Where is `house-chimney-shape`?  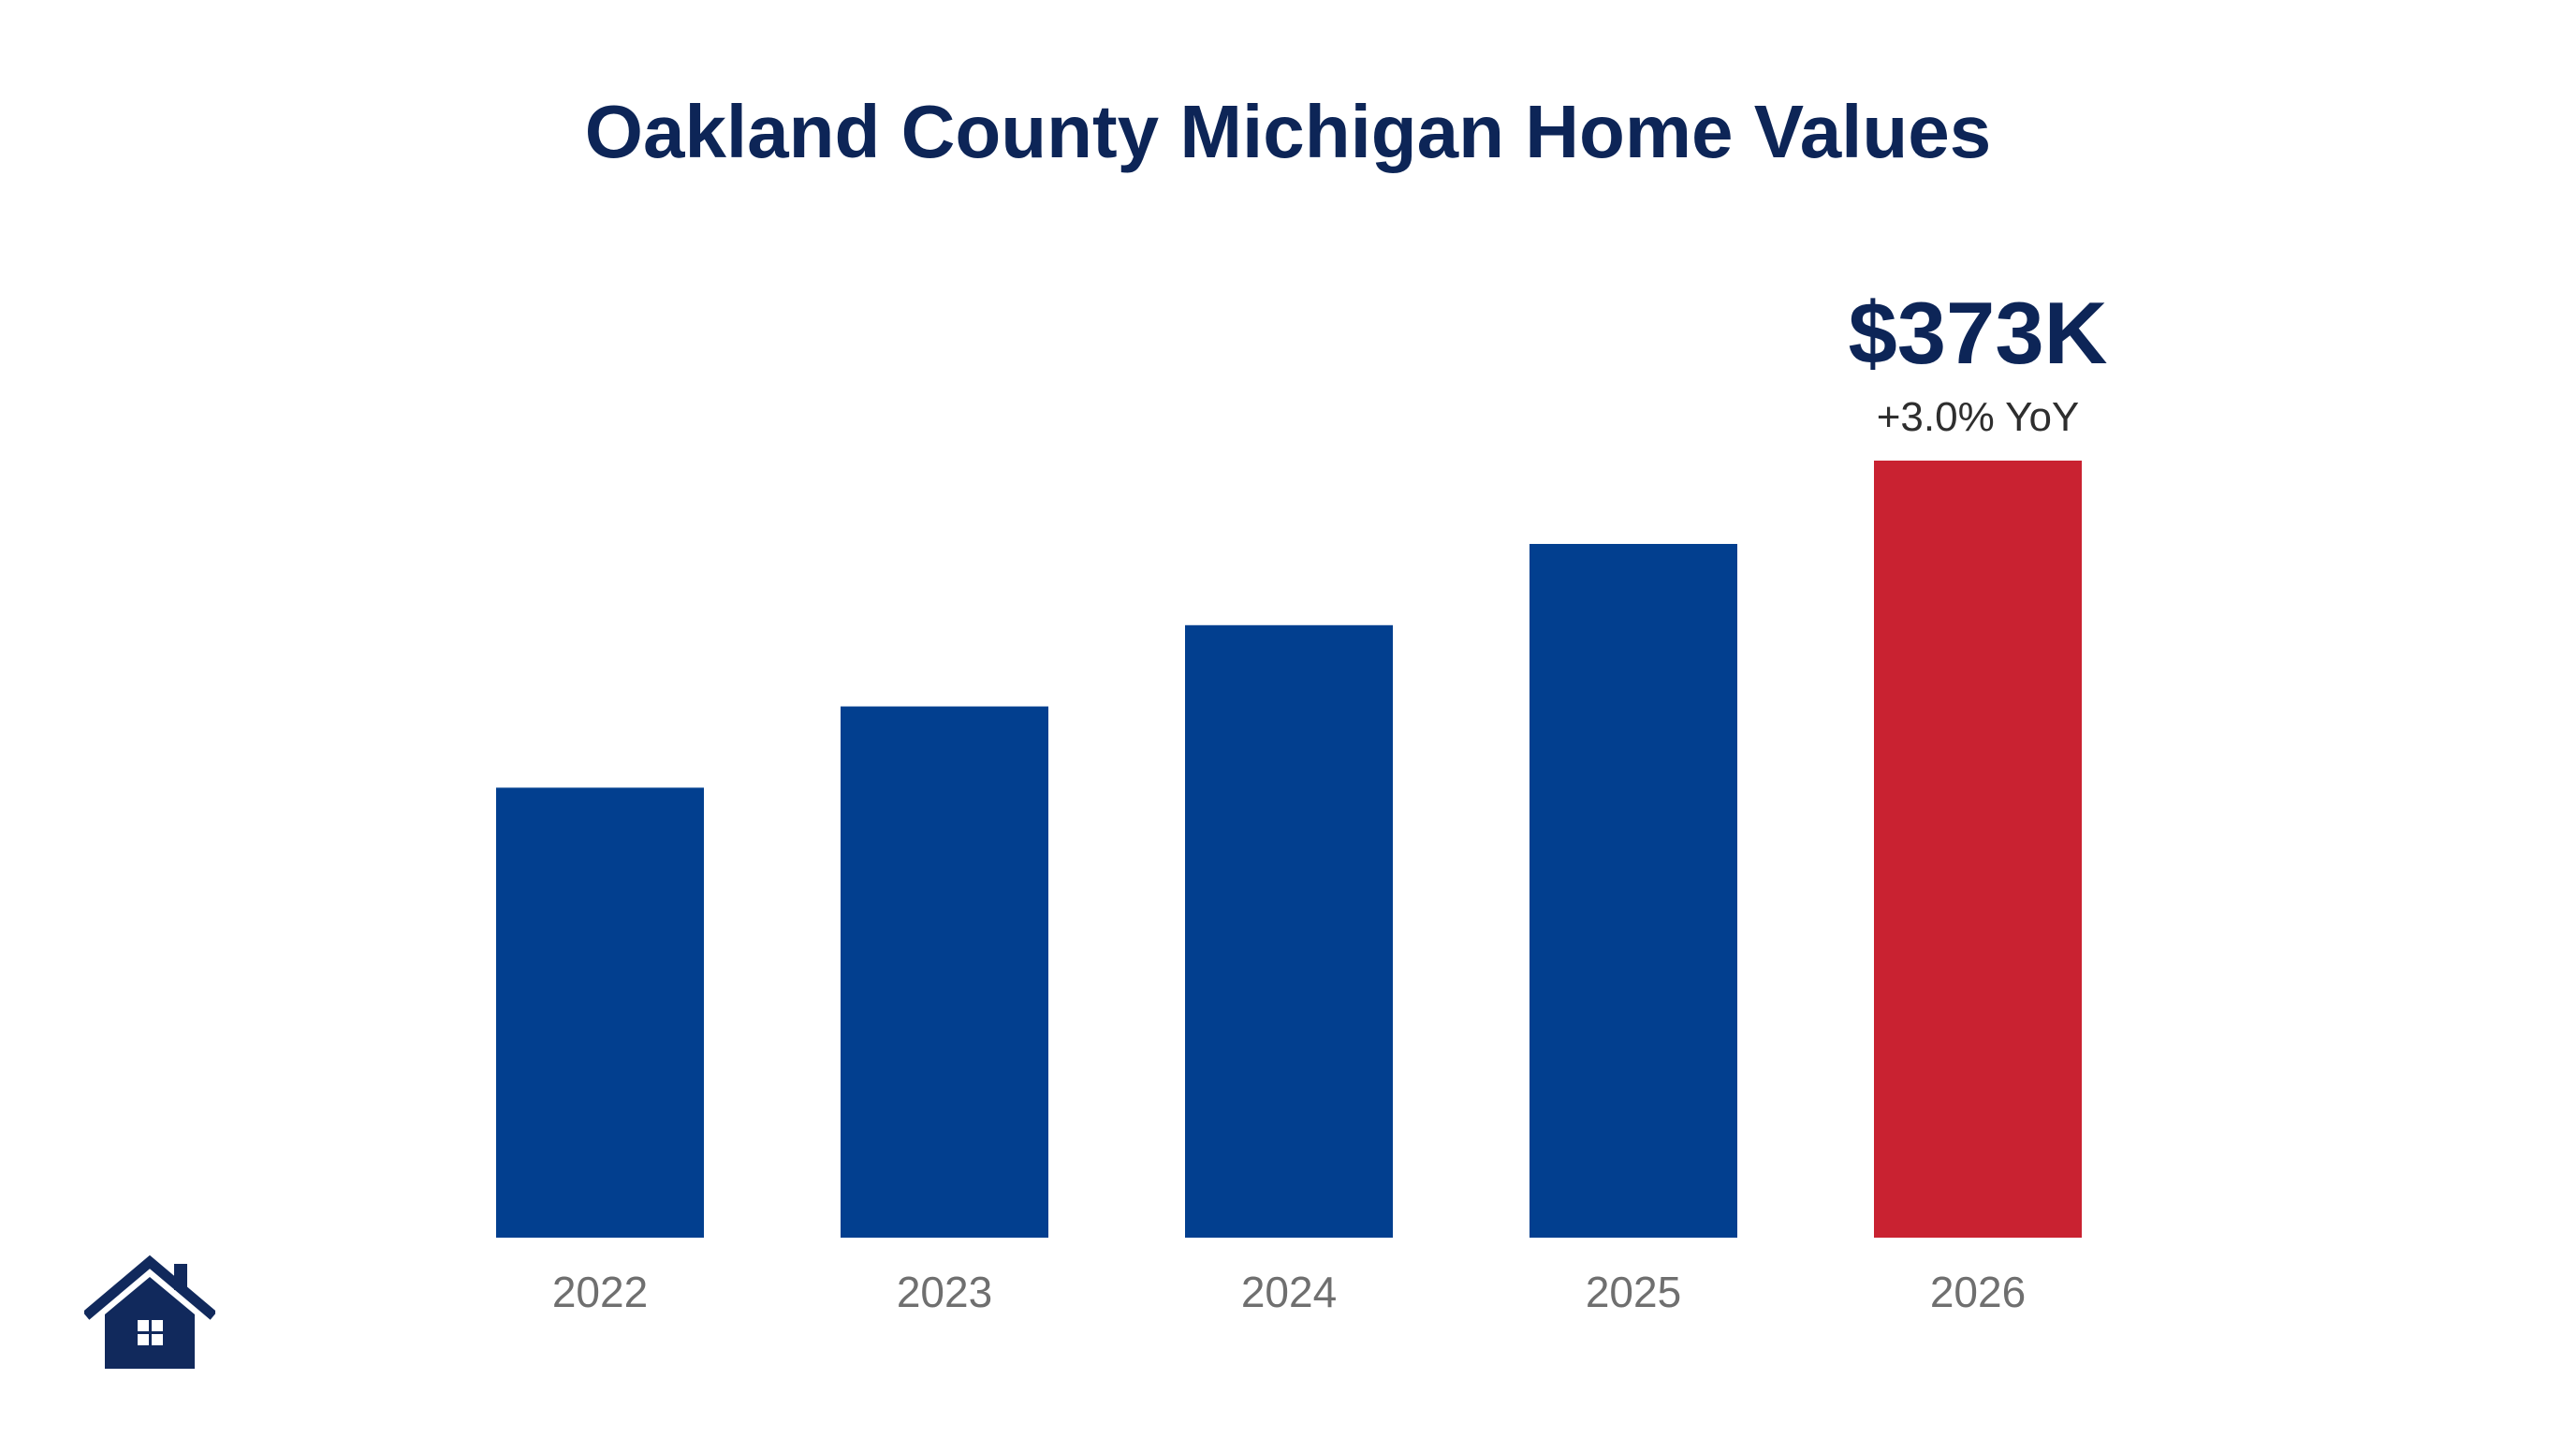 house-chimney-shape is located at coordinates (180, 1277).